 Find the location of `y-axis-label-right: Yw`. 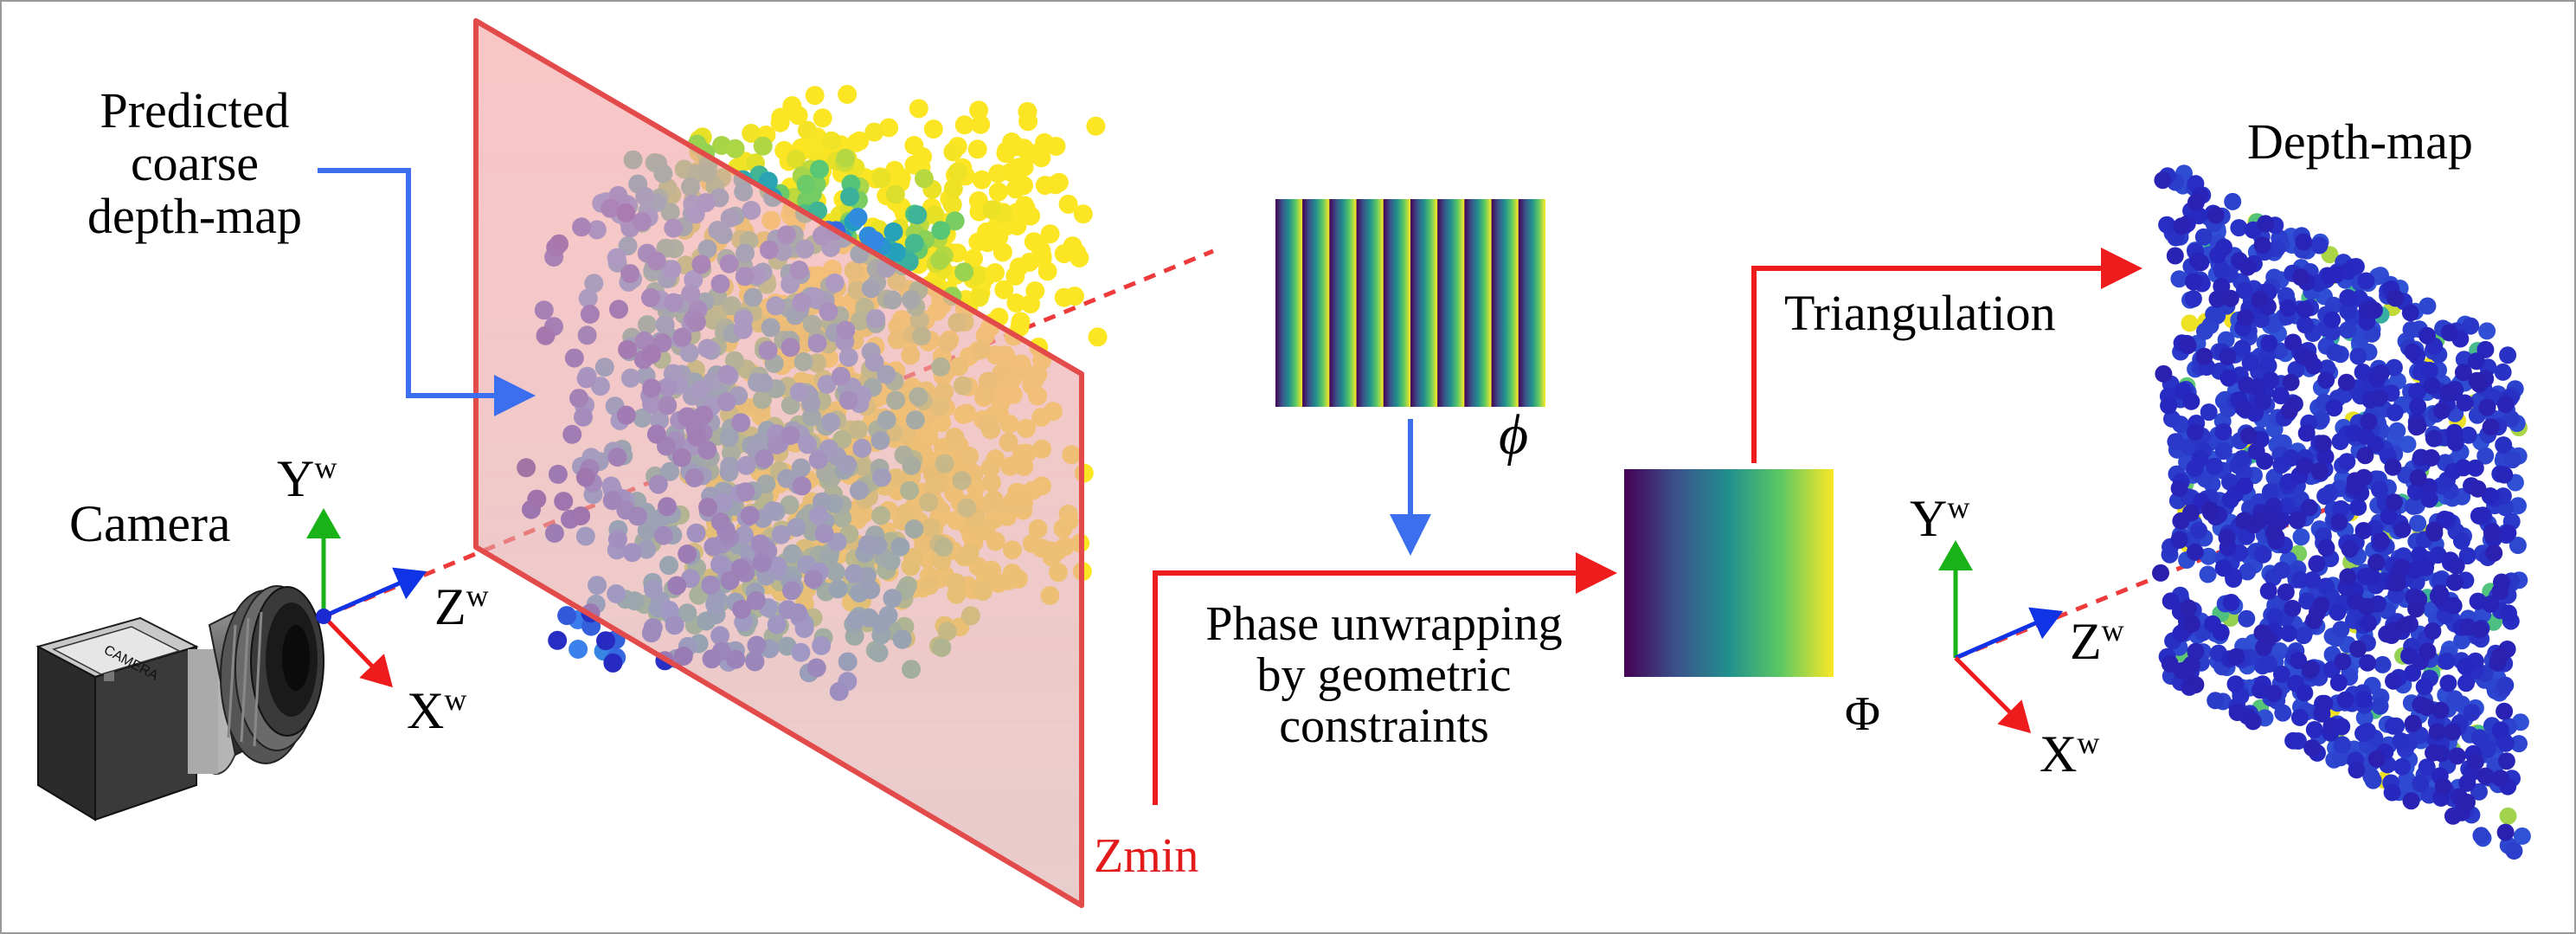

y-axis-label-right: Yw is located at coordinates (1940, 518).